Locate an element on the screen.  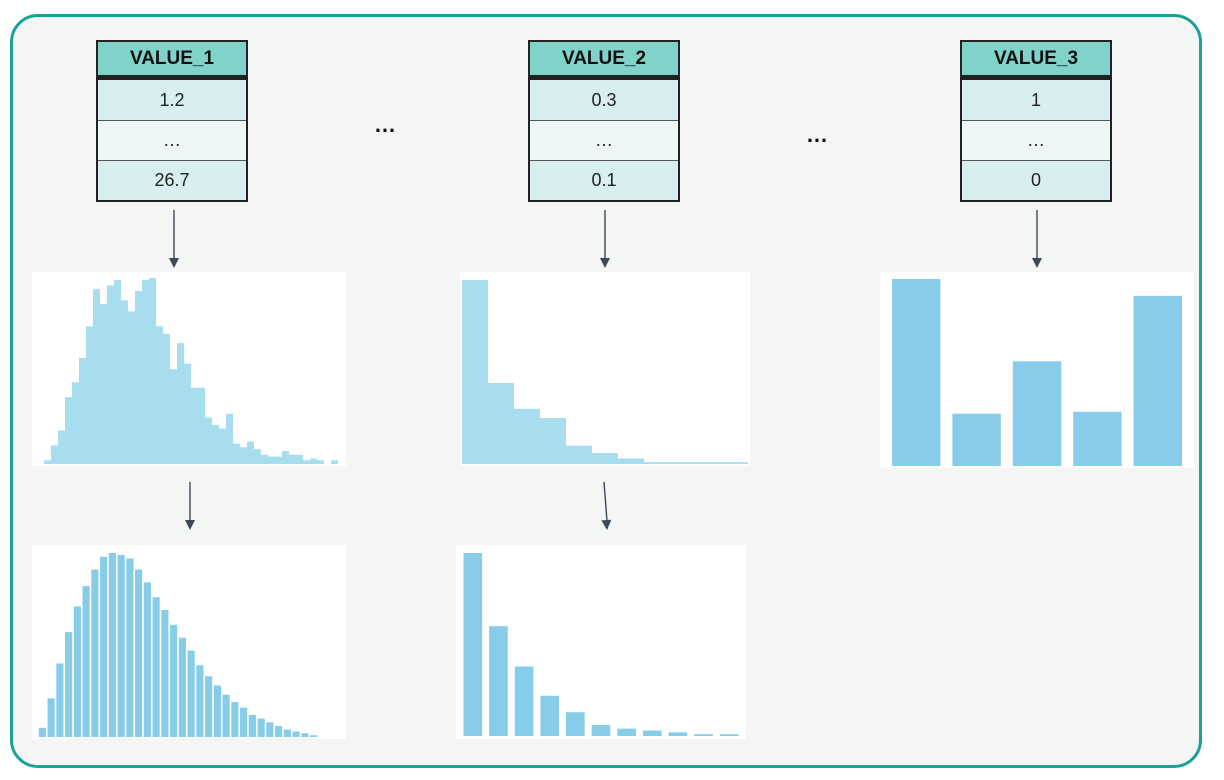
value-1-table: VALUE_1 1.2 … 26.7 is located at coordinates (172, 121).